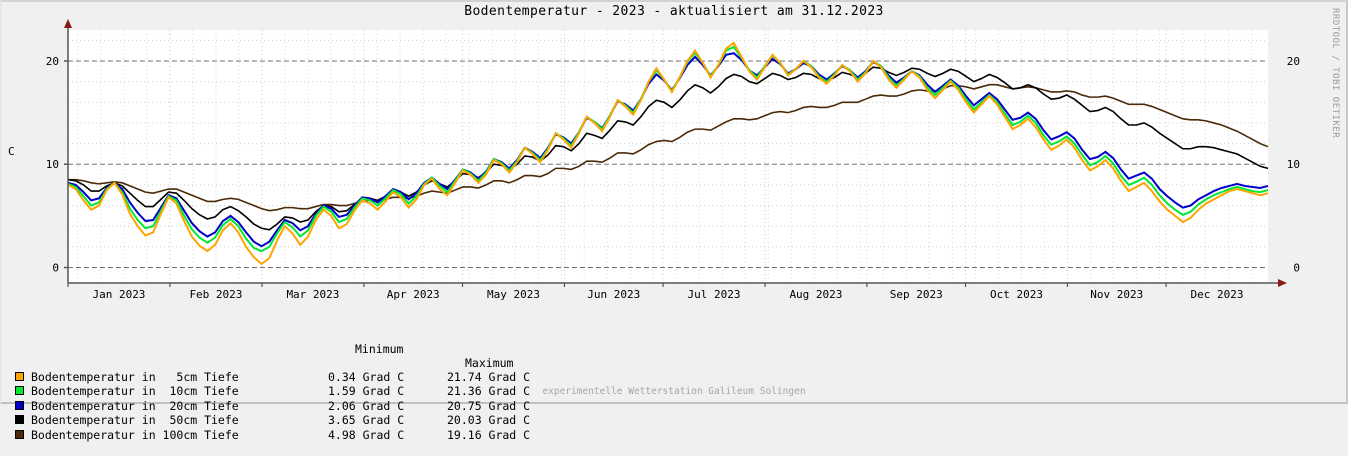 The image size is (1348, 456). Describe the element at coordinates (413, 294) in the screenshot. I see `x-tick-label: Apr 2023` at that location.